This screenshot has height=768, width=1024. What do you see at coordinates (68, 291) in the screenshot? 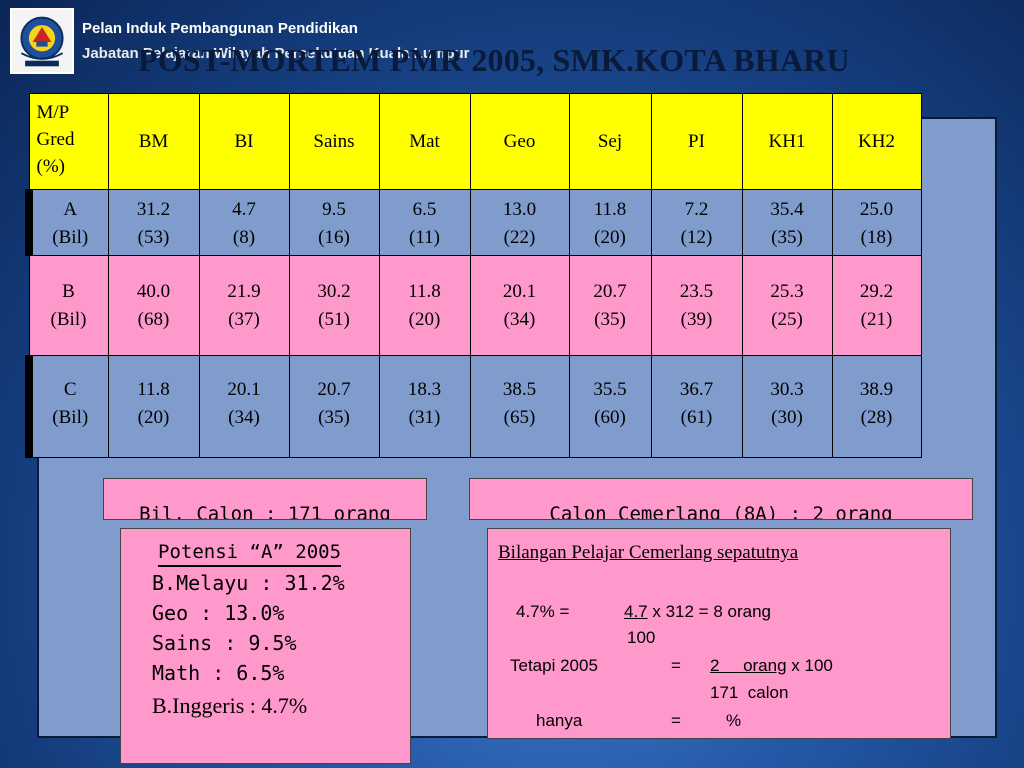
I see `grade-letter: B` at bounding box center [68, 291].